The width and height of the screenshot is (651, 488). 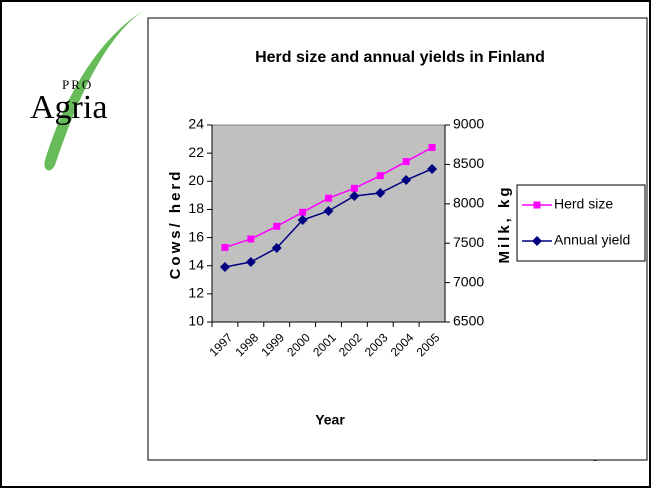 I want to click on y2-axis-label: Milk, kg, so click(x=504, y=223).